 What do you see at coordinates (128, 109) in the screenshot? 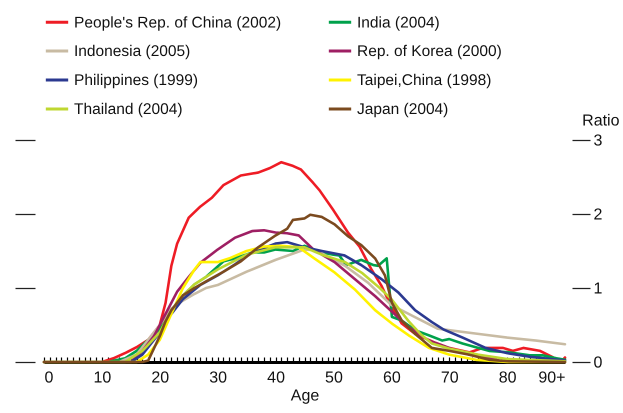
I see `legend-label: Thailand (2004)` at bounding box center [128, 109].